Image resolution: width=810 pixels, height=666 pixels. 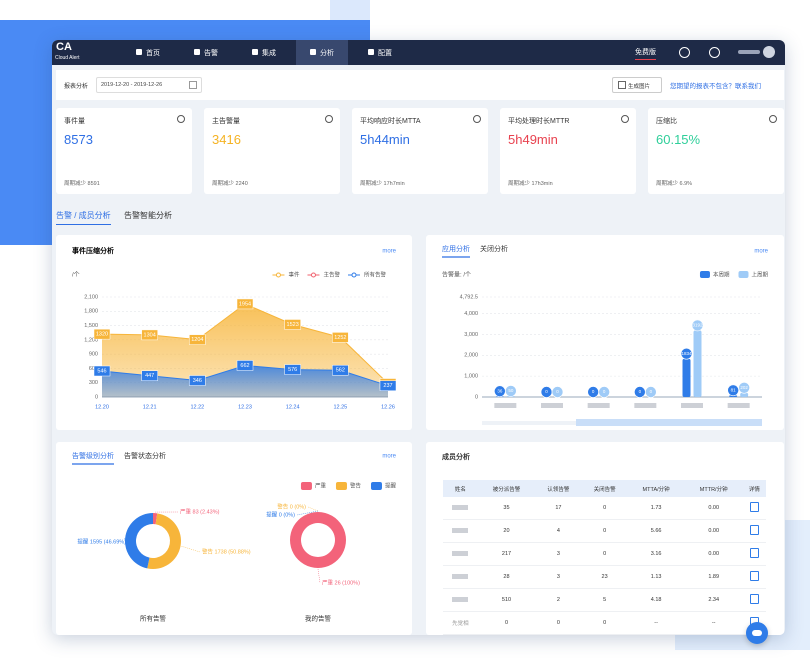 What do you see at coordinates (714, 600) in the screenshot?
I see `table-cell: 2.34` at bounding box center [714, 600].